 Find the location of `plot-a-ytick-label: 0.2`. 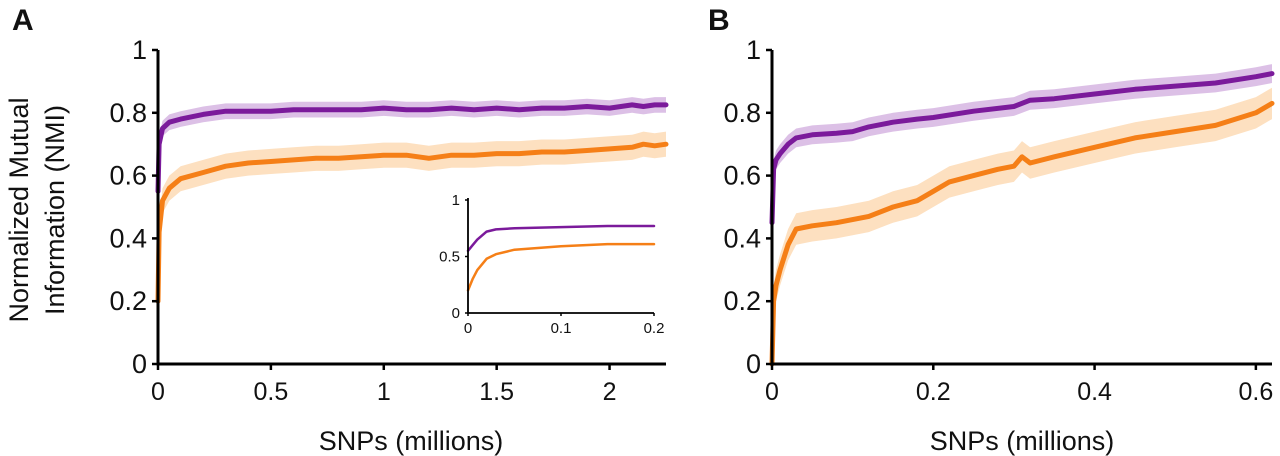

plot-a-ytick-label: 0.2 is located at coordinates (128, 301).